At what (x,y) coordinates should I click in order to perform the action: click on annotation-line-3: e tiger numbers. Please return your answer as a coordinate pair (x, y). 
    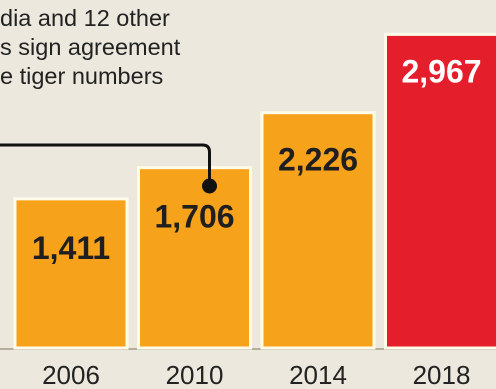
    Looking at the image, I should click on (82, 76).